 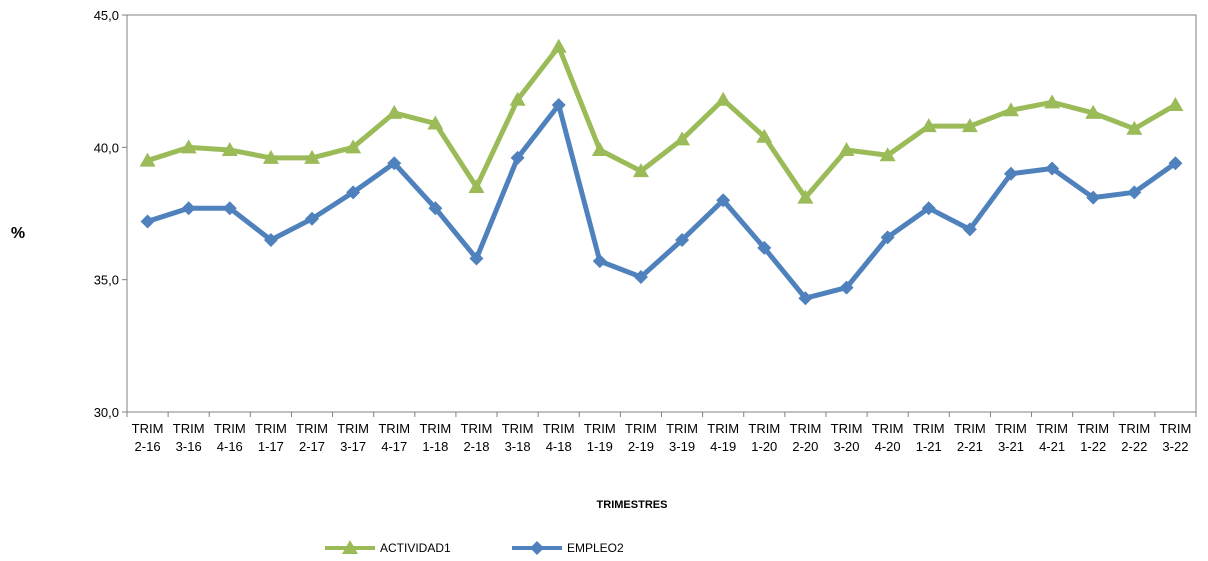 I want to click on legend-label: ACTIVIDAD1, so click(x=415, y=548).